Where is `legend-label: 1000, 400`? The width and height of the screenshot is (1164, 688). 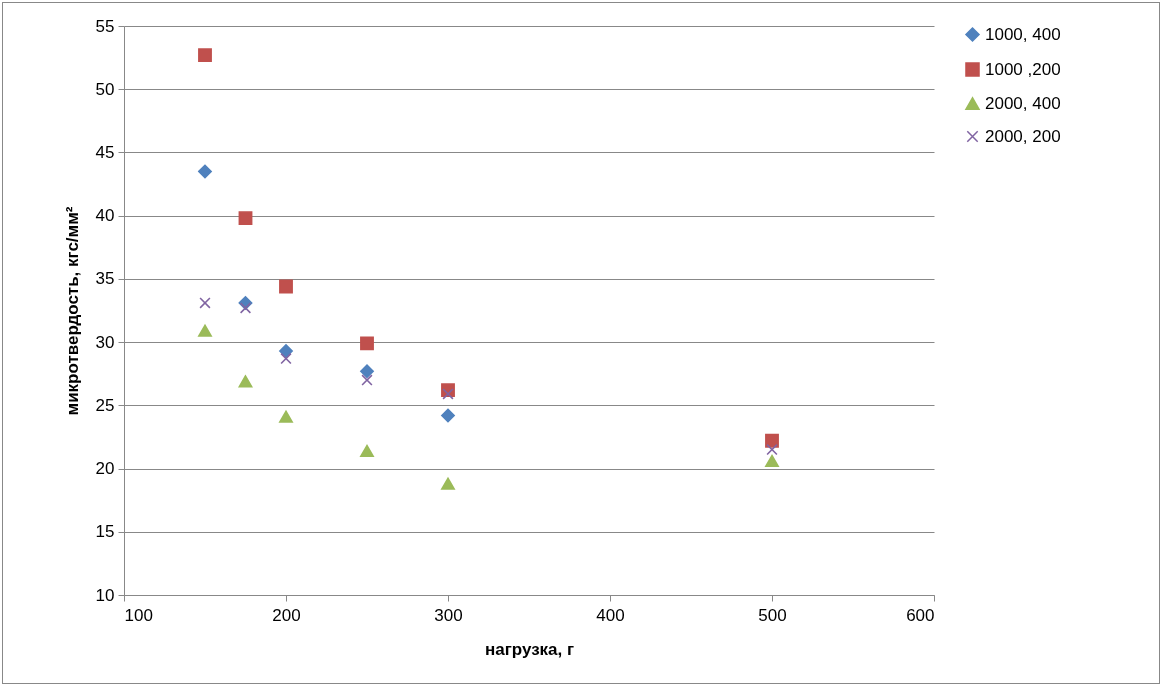 legend-label: 1000, 400 is located at coordinates (1023, 34).